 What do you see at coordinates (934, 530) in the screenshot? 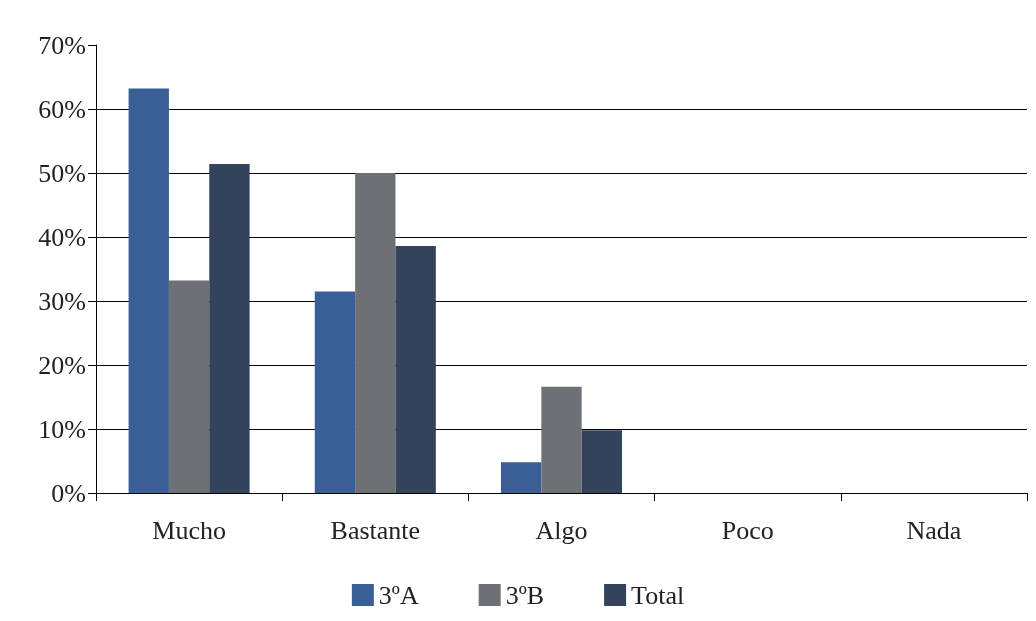
I see `x-tick-label: Nada` at bounding box center [934, 530].